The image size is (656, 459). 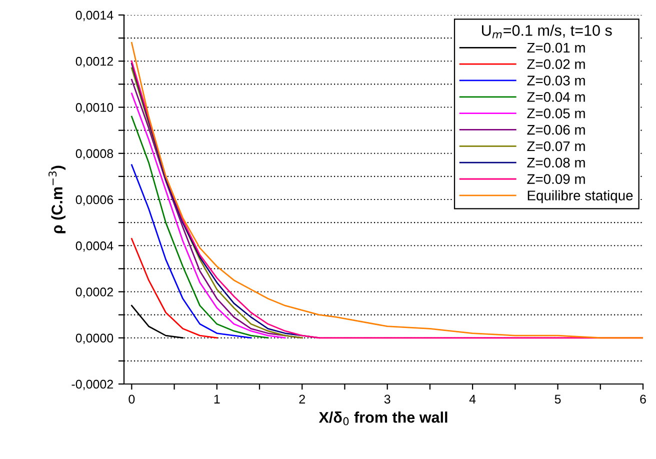 What do you see at coordinates (556, 146) in the screenshot?
I see `legend-label: Z=0.07 m` at bounding box center [556, 146].